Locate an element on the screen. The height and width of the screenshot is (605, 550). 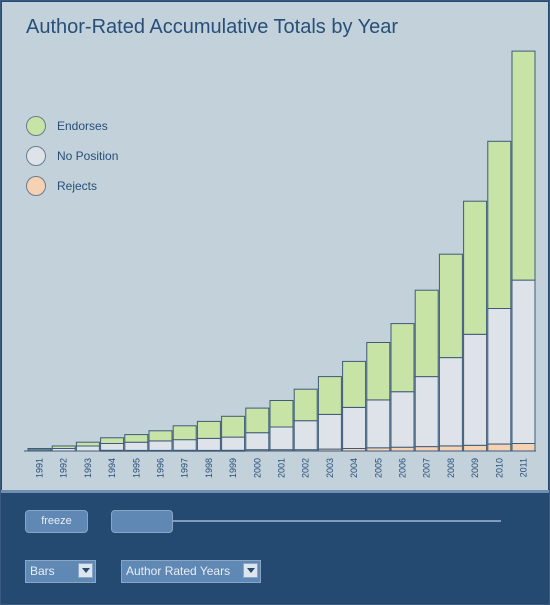
bar-no-position-1996 is located at coordinates (160, 445).